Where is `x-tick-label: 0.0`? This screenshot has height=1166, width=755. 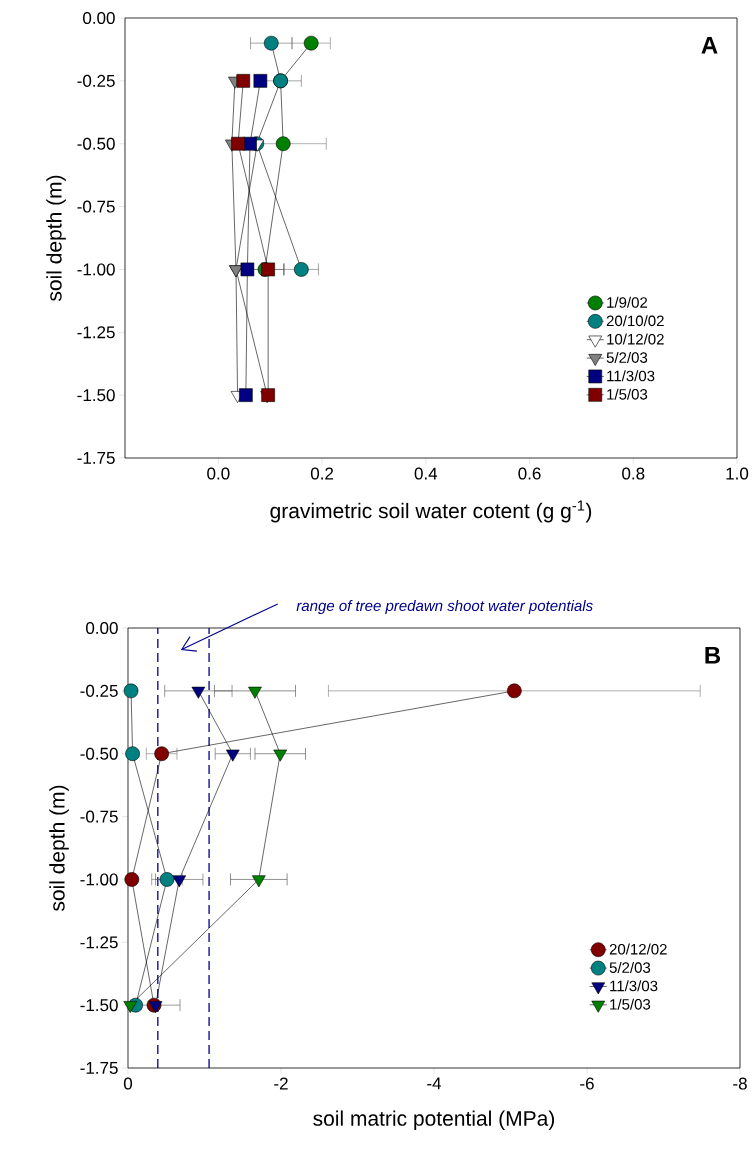
x-tick-label: 0.0 is located at coordinates (218, 473).